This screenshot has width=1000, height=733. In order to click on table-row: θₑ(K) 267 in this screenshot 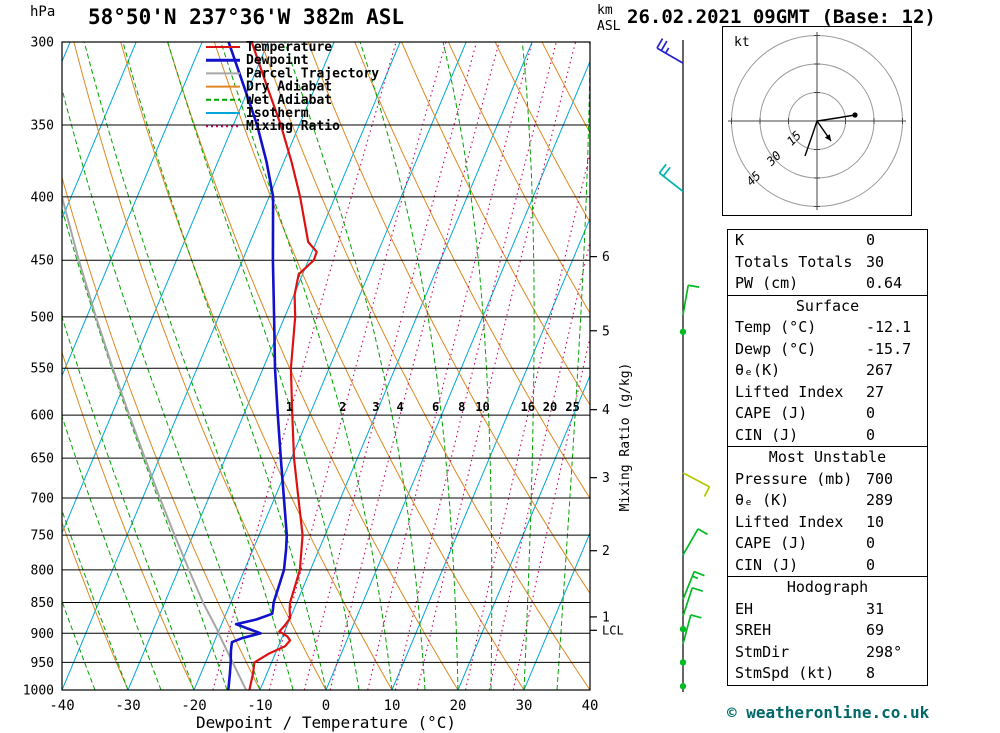, I will do `click(827, 371)`.